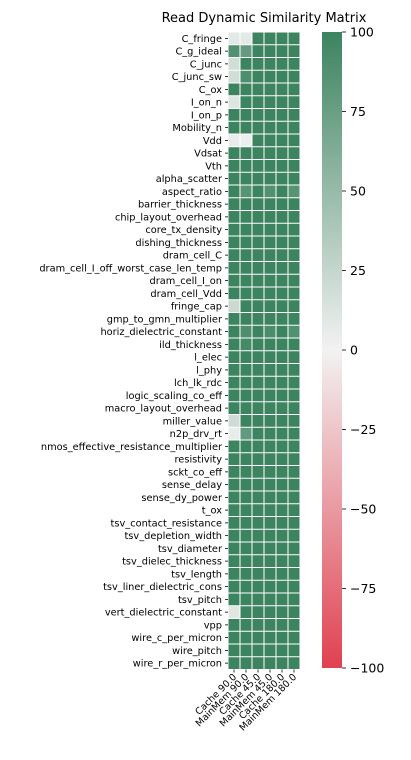 The height and width of the screenshot is (760, 411). What do you see at coordinates (195, 472) in the screenshot?
I see `y-tick-label: sckt_co_eff` at bounding box center [195, 472].